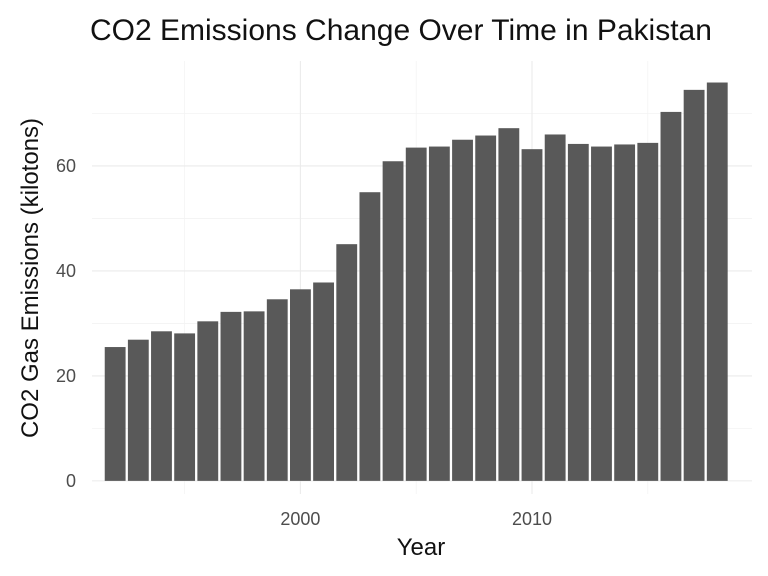 The image size is (768, 576). Describe the element at coordinates (138, 410) in the screenshot. I see `bar-1993` at that location.